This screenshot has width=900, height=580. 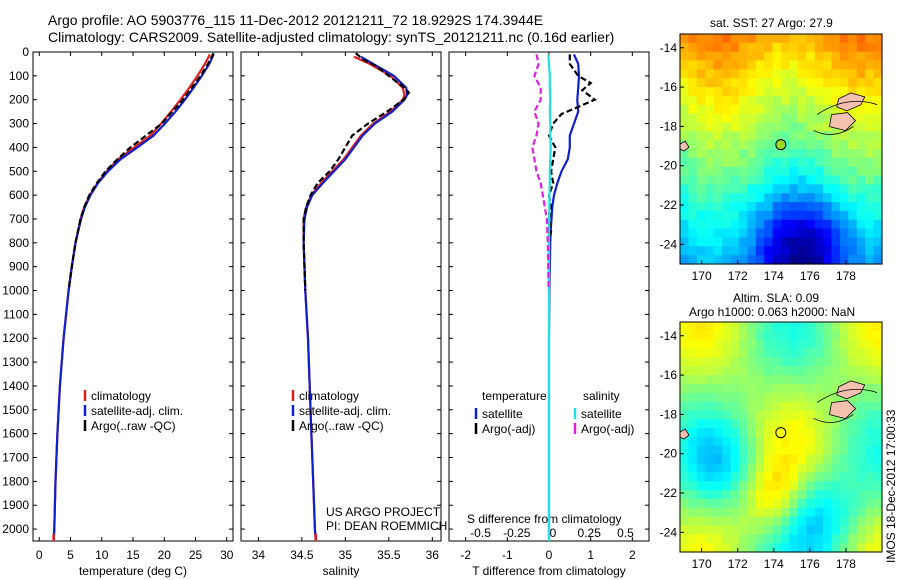 What do you see at coordinates (772, 312) in the screenshot?
I see `sla-map-title-line2: Argo h1000: 0.063 h2000: NaN` at bounding box center [772, 312].